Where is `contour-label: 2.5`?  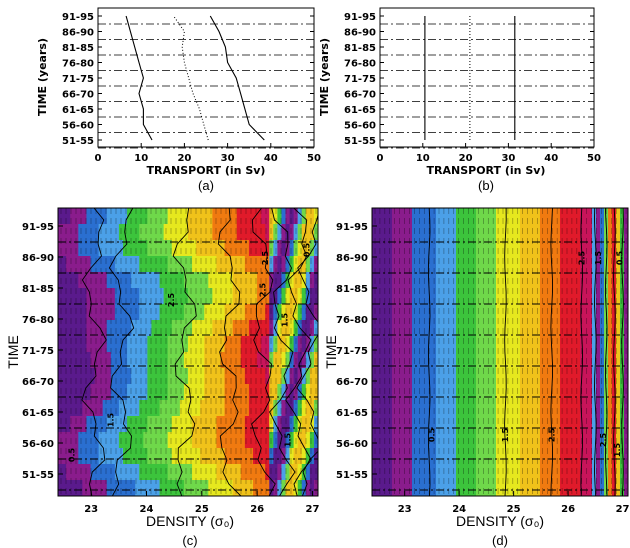 contour-label: 2.5 is located at coordinates (581, 257).